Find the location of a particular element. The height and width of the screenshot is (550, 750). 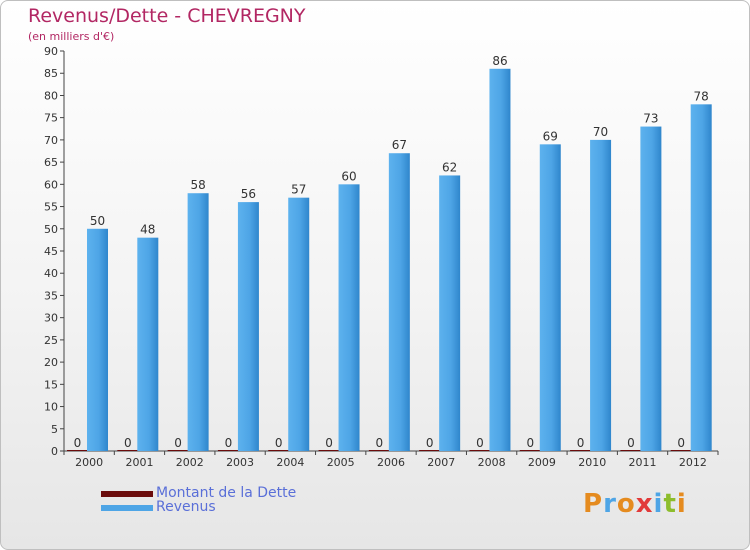

y-tick-label: 70 is located at coordinates (51, 140).